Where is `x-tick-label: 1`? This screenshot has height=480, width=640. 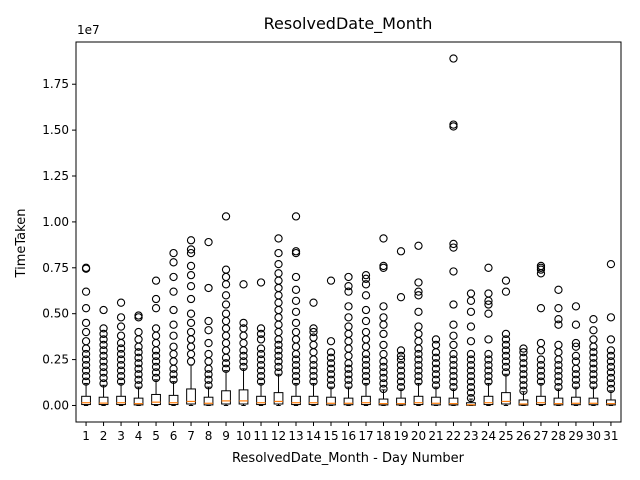 x-tick-label: 1 is located at coordinates (86, 436).